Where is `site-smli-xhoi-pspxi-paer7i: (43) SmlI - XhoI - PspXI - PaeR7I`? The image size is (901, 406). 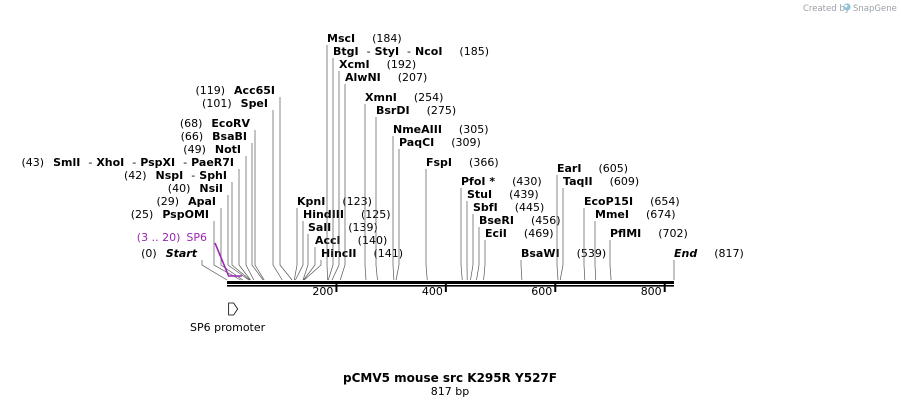
site-smli-xhoi-pspxi-paer7i: (43) SmlI - XhoI - PspXI - PaeR7I is located at coordinates (136, 218).